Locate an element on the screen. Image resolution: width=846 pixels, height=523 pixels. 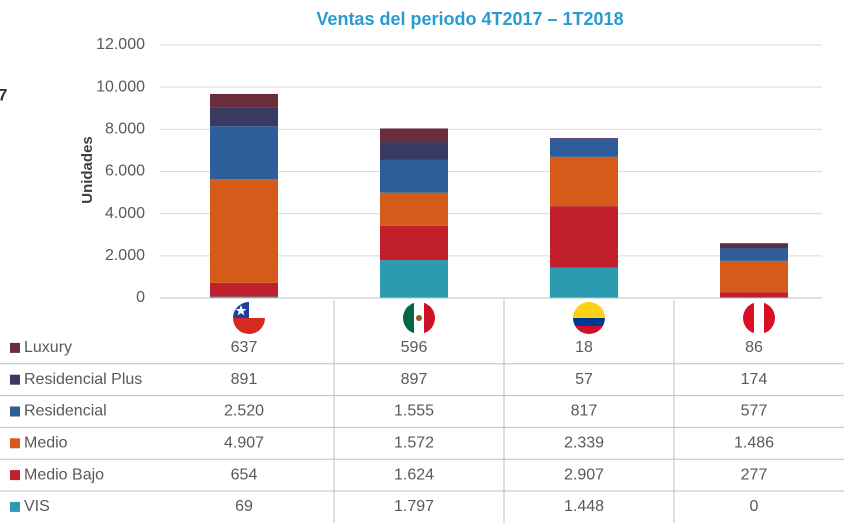
value-label: 1.572 is located at coordinates (414, 443).